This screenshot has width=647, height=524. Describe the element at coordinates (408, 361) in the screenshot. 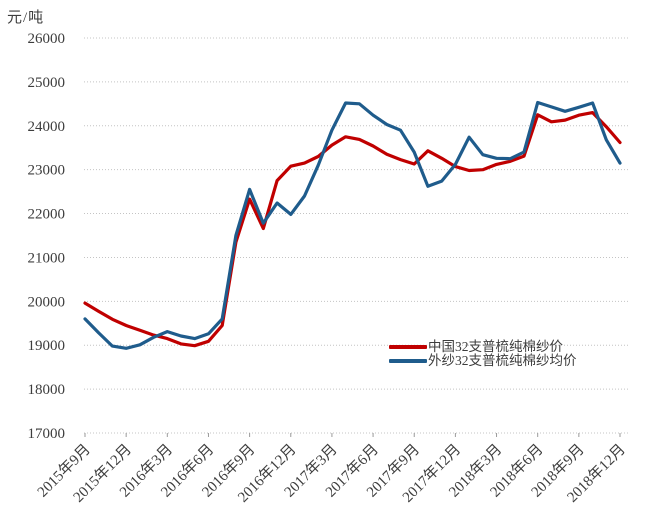

I see `legend-line-swatch-foreign` at that location.